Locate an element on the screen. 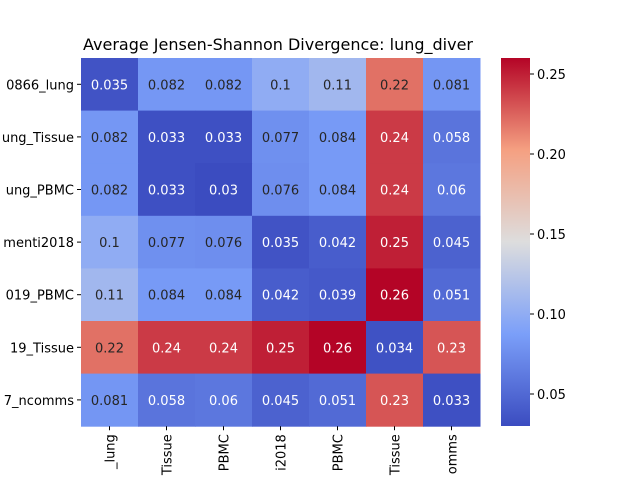  y-tick-label: 0866_lung is located at coordinates (40, 85).